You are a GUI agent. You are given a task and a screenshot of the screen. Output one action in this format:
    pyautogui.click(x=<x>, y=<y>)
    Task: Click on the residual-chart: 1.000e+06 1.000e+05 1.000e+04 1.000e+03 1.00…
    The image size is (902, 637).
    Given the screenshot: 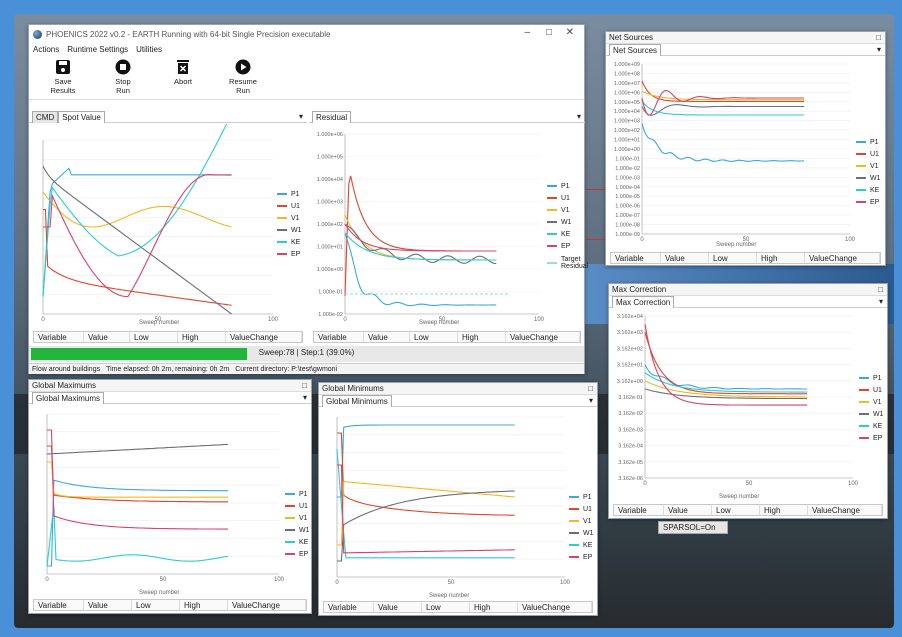 What is the action you would take?
    pyautogui.click(x=448, y=227)
    